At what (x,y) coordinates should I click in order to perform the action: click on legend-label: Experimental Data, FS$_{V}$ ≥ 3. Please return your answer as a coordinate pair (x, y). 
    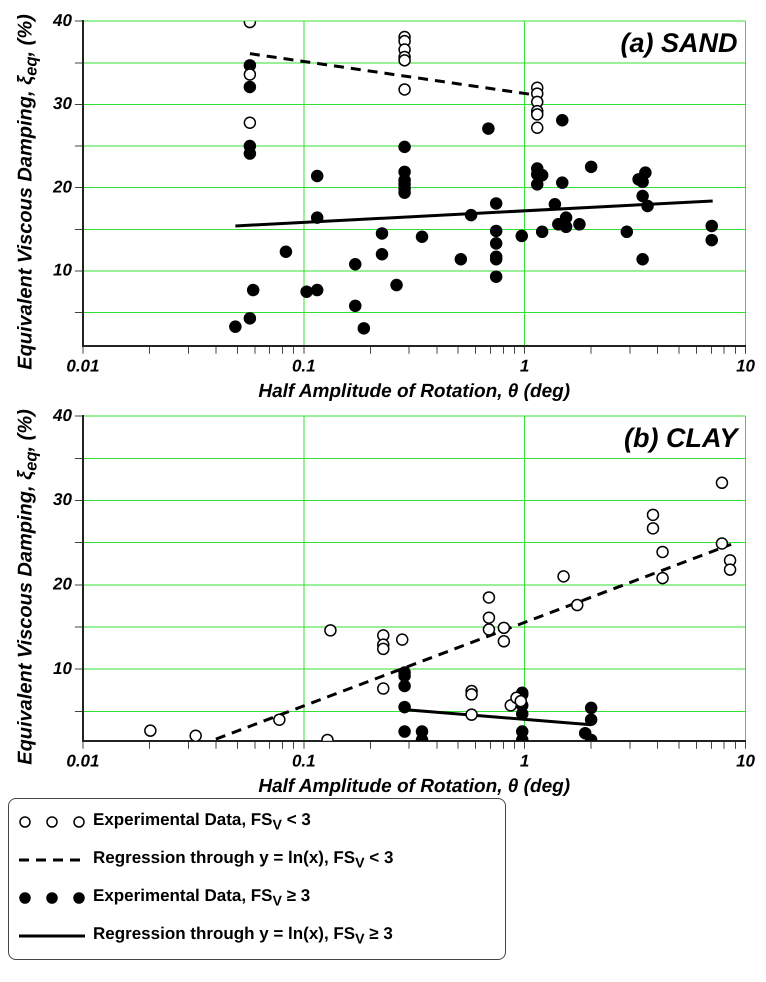
    Looking at the image, I should click on (201, 898).